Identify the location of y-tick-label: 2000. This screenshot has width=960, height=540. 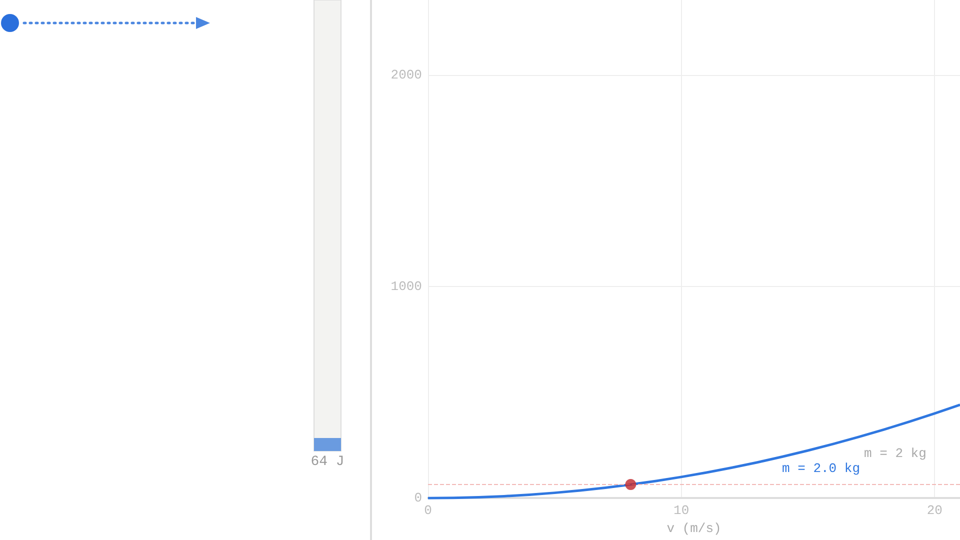
(406, 74).